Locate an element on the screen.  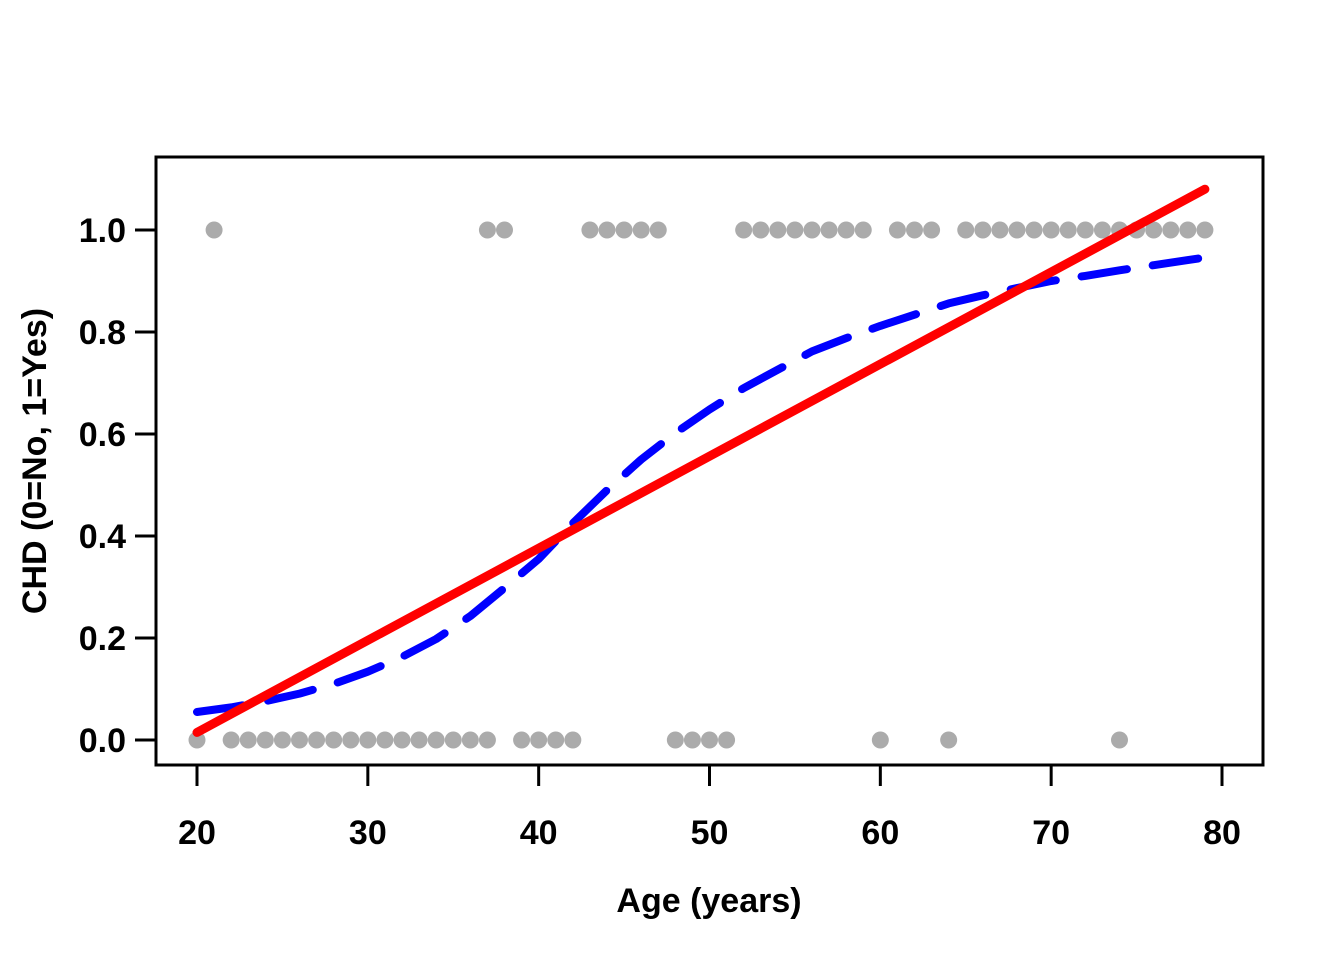
x-axis-title: Age (years) is located at coordinates (708, 901).